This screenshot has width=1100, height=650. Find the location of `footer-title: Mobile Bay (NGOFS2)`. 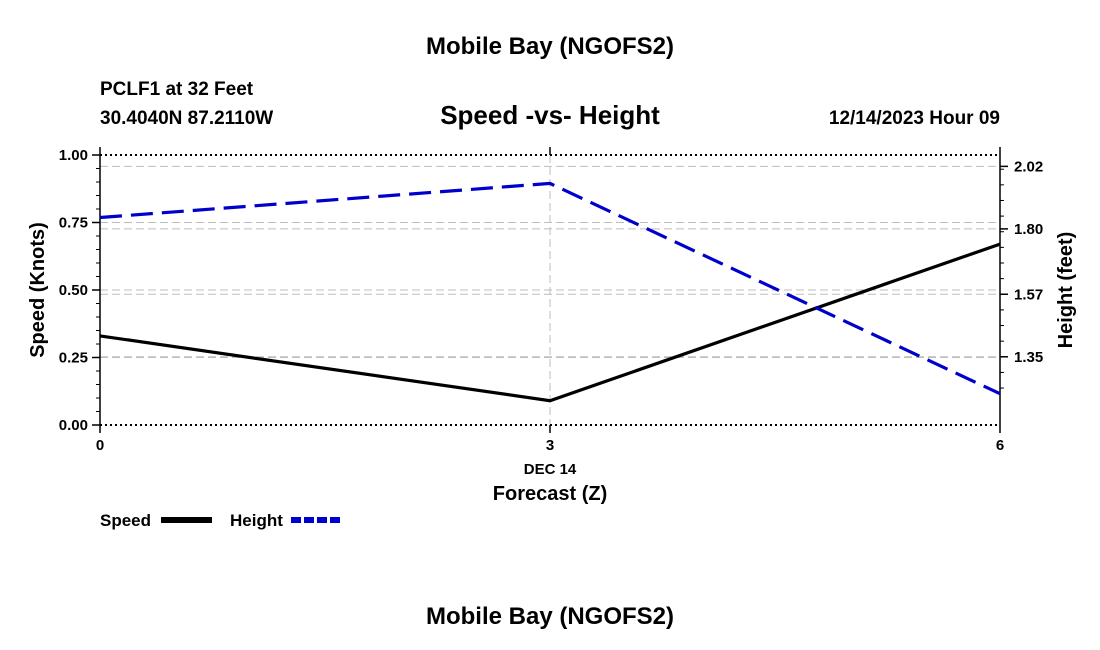

footer-title: Mobile Bay (NGOFS2) is located at coordinates (550, 616).